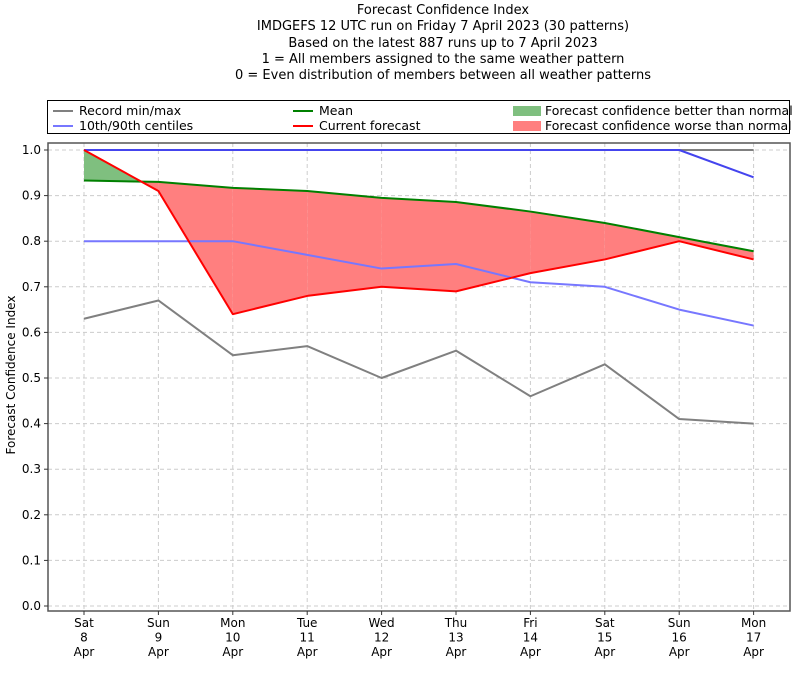 This screenshot has height=676, width=800. What do you see at coordinates (530, 638) in the screenshot?
I see `x-tick-label: 14` at bounding box center [530, 638].